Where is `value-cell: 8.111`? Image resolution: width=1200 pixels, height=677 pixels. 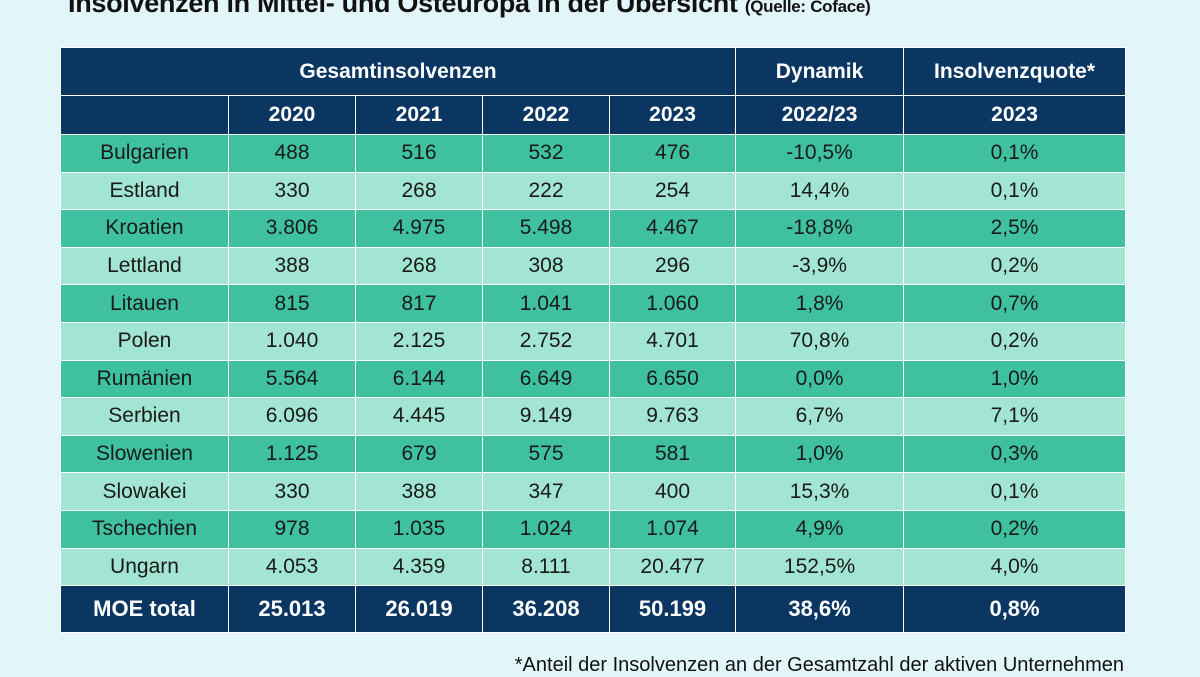
value-cell: 8.111 is located at coordinates (546, 567).